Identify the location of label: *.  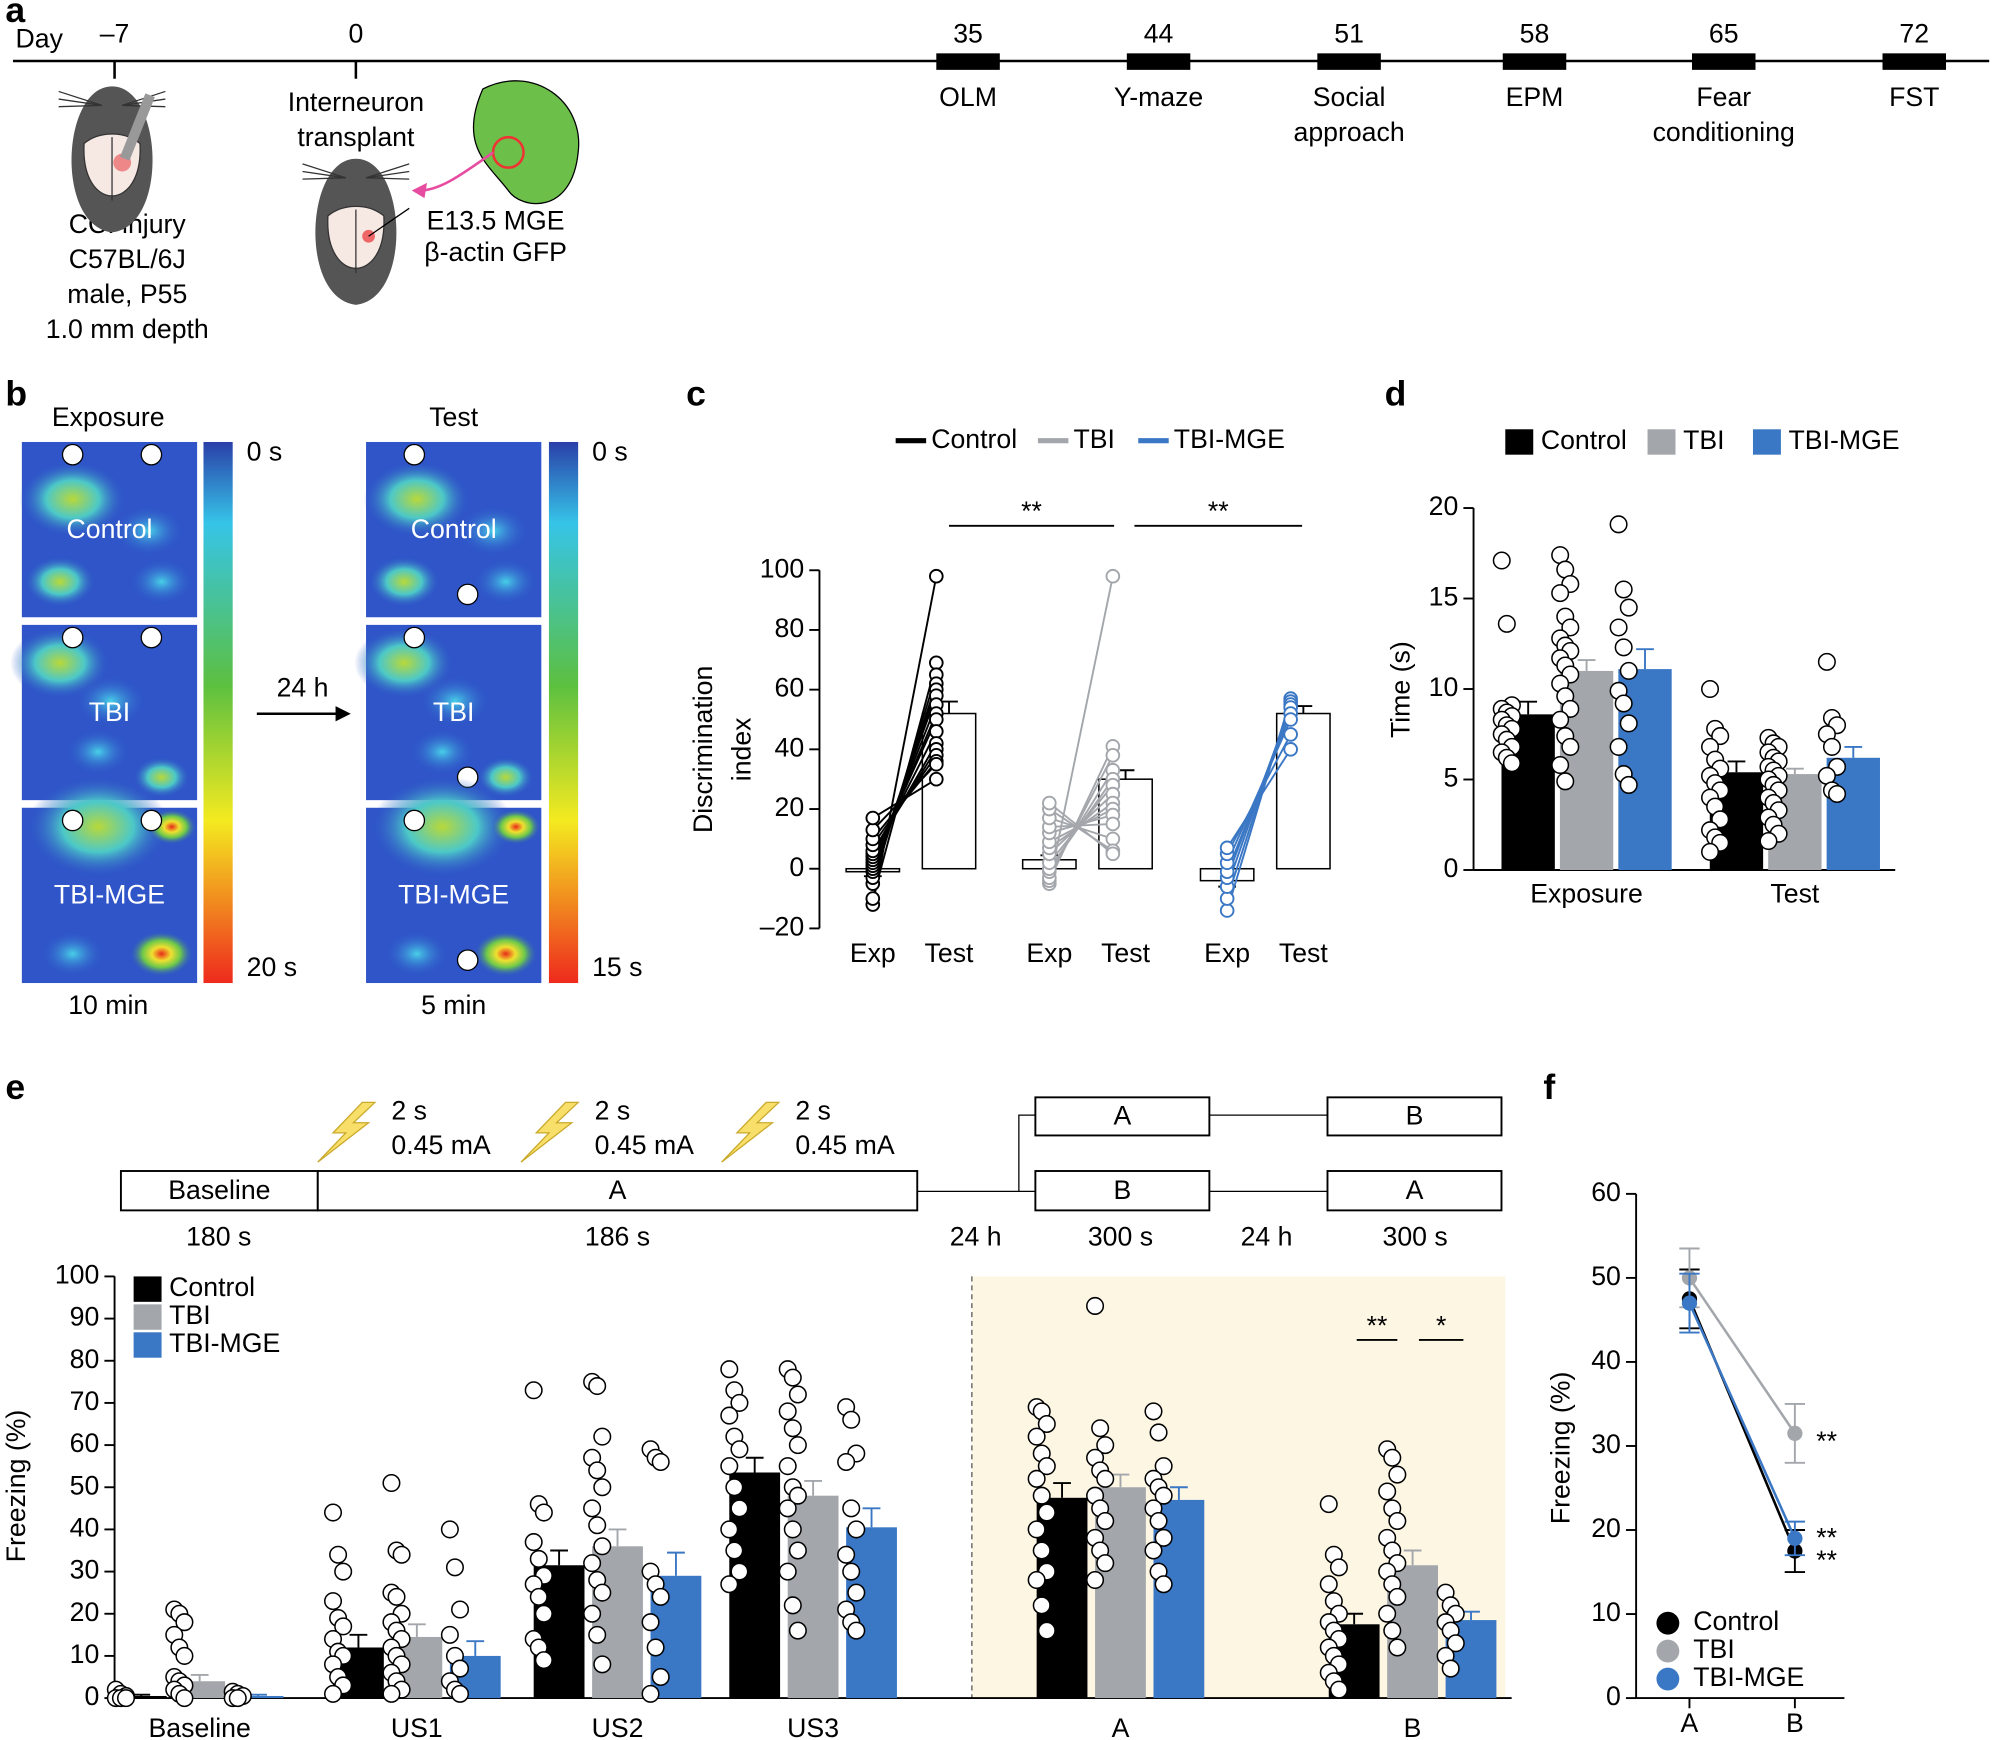
(1441, 1325).